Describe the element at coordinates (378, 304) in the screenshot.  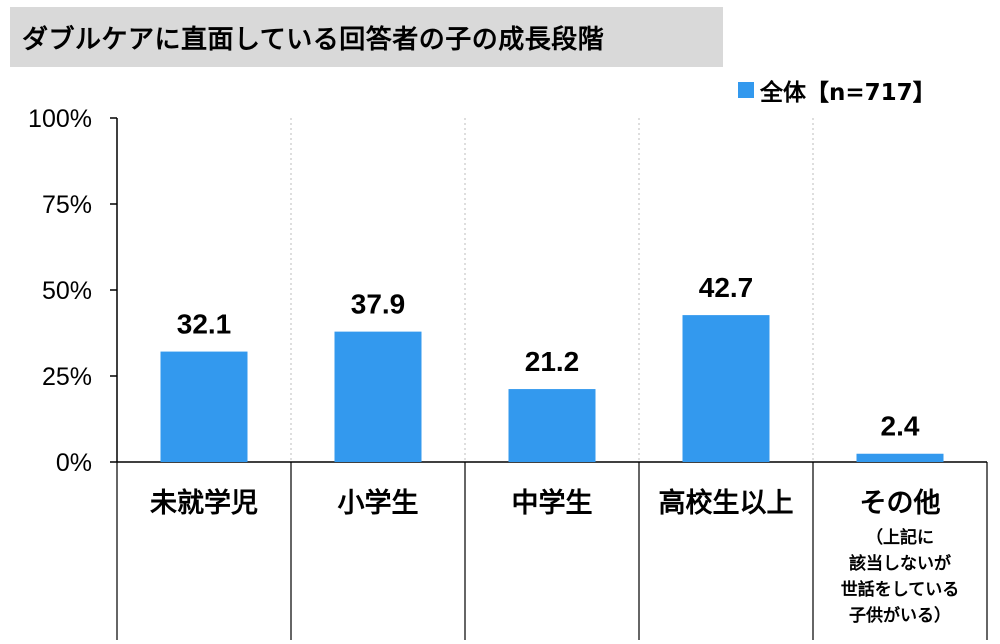
I see `value-label: 37.9` at that location.